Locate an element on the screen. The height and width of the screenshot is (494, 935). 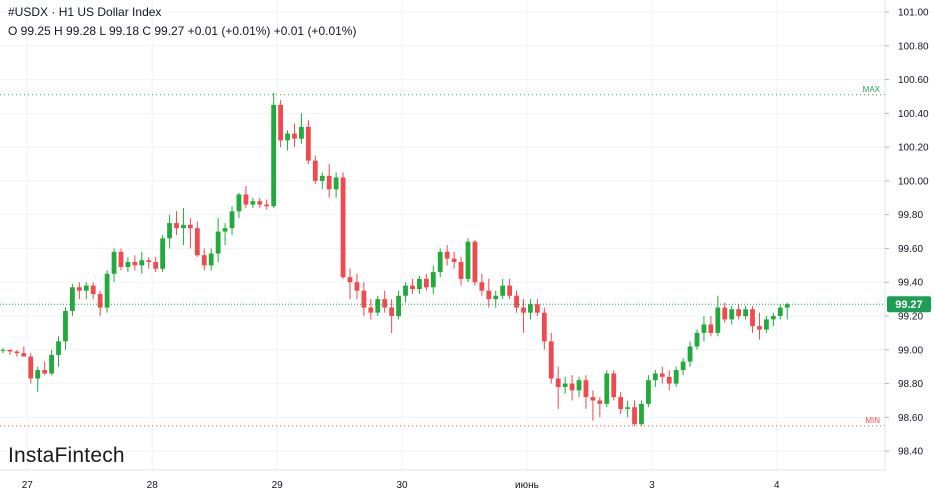
time-axis: 27 28 29 30 июнь 3 4 is located at coordinates (442, 480).